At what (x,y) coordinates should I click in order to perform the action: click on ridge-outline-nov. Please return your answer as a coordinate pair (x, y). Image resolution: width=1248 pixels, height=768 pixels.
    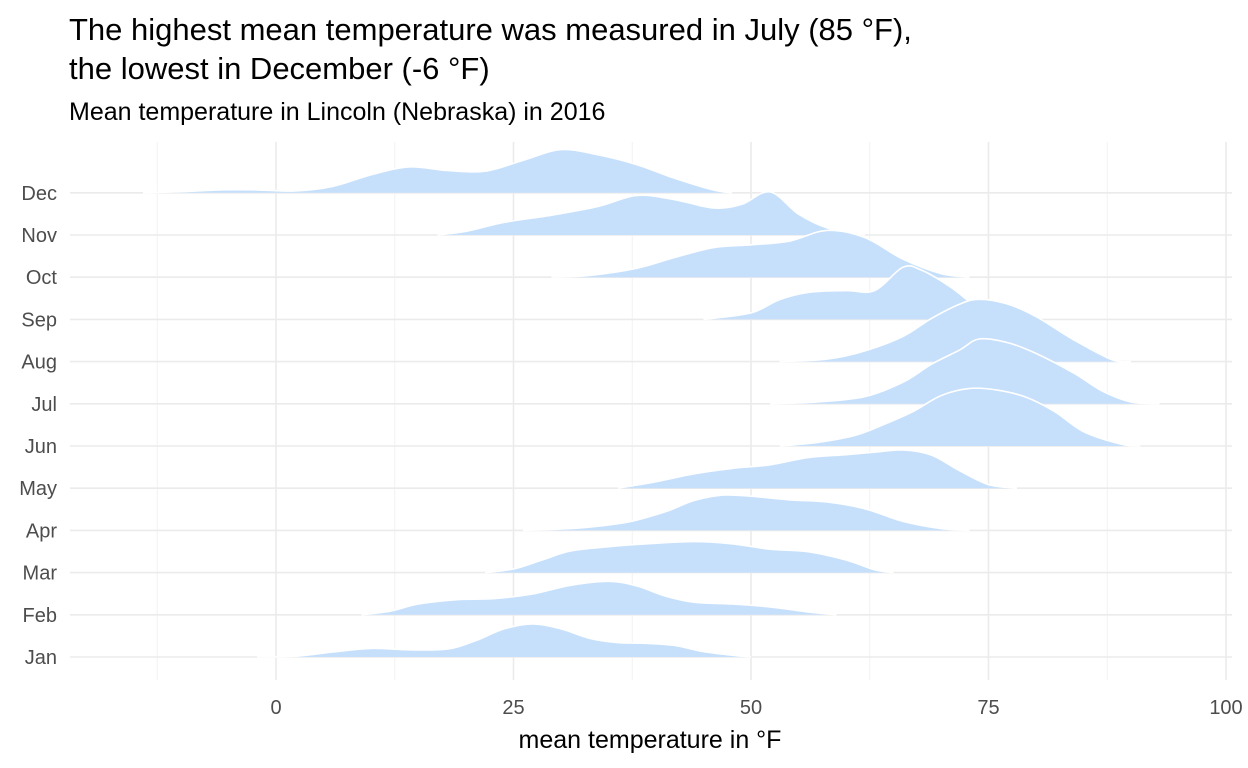
    Looking at the image, I should click on (651, 213).